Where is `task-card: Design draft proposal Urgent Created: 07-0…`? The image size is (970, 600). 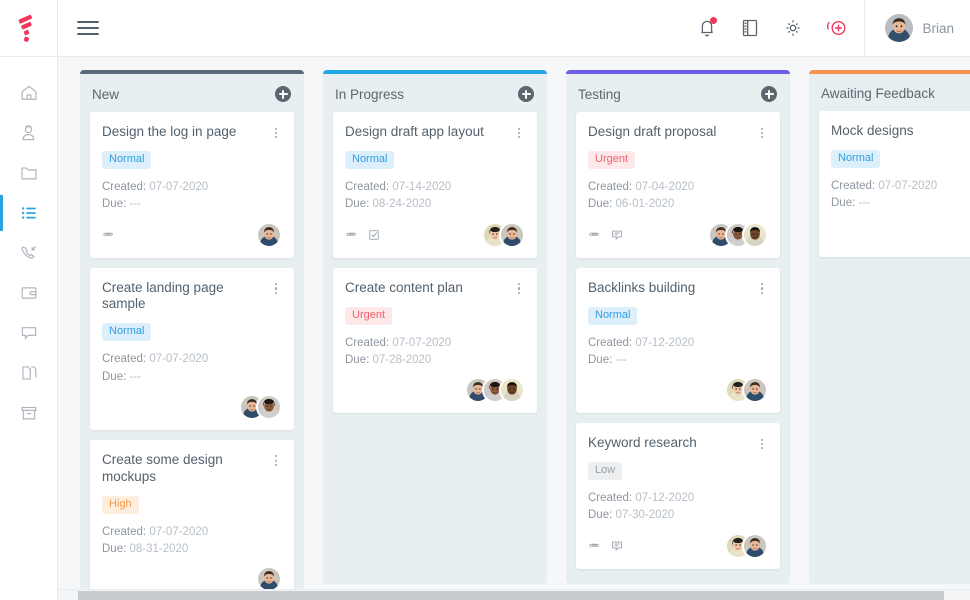
task-card: Design draft proposal Urgent Created: 07-0… is located at coordinates (678, 185).